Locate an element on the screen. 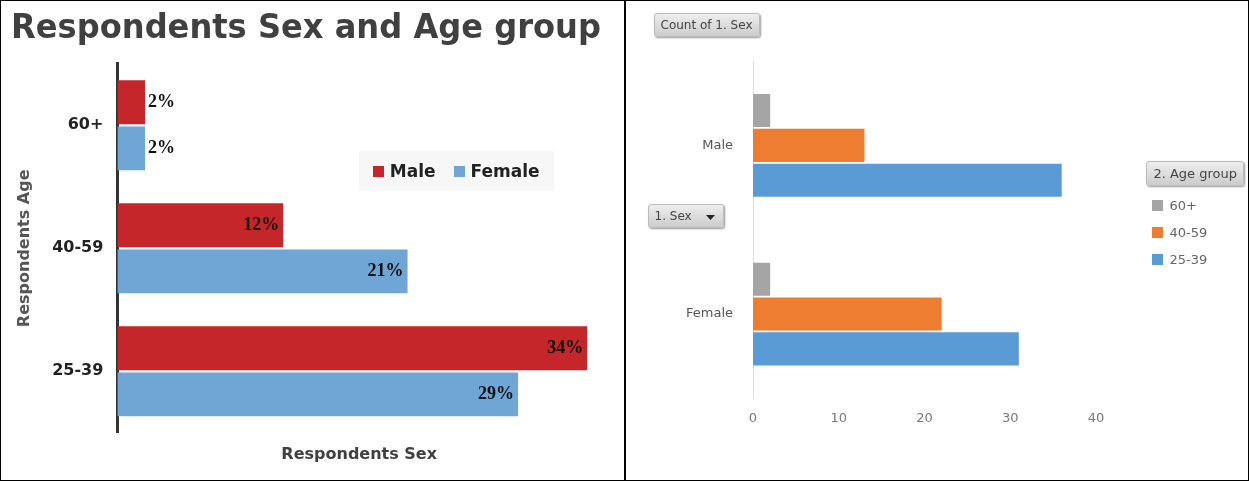 This screenshot has height=481, width=1249. legend-label: Female is located at coordinates (505, 171).